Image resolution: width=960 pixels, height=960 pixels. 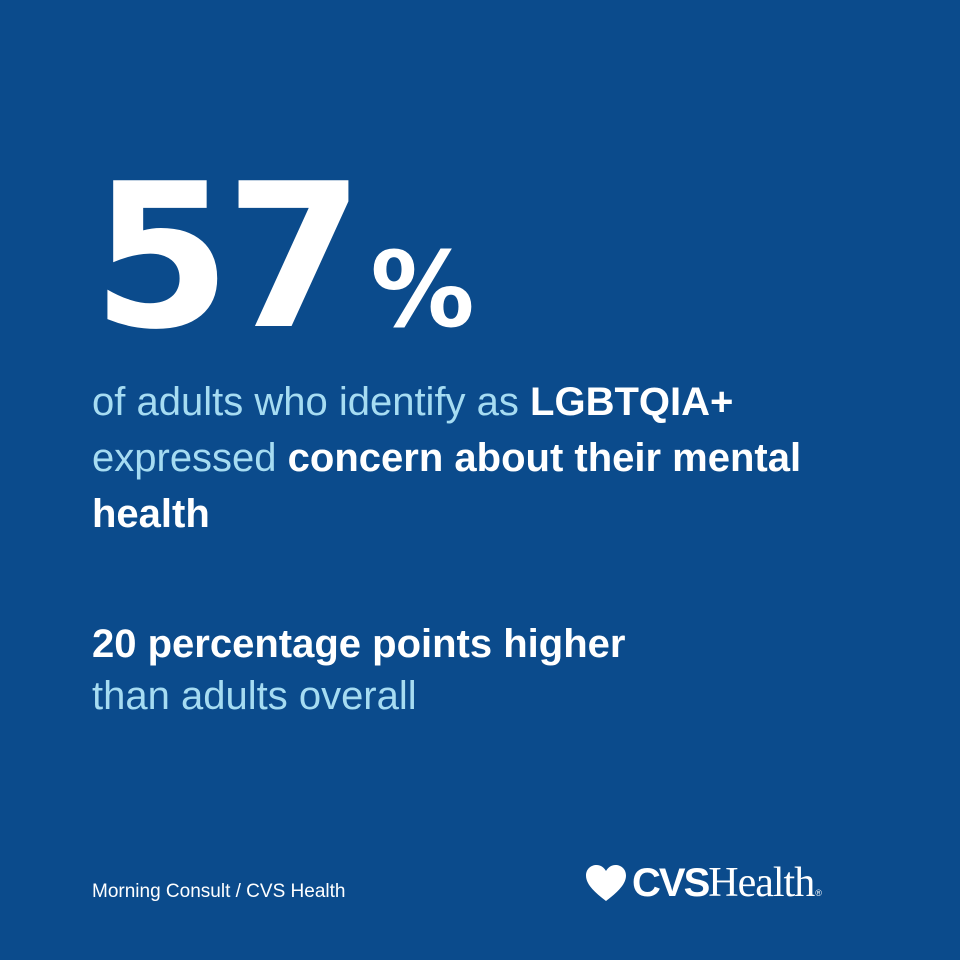 I want to click on statement-highlight2: concern about their mental health, so click(x=447, y=486).